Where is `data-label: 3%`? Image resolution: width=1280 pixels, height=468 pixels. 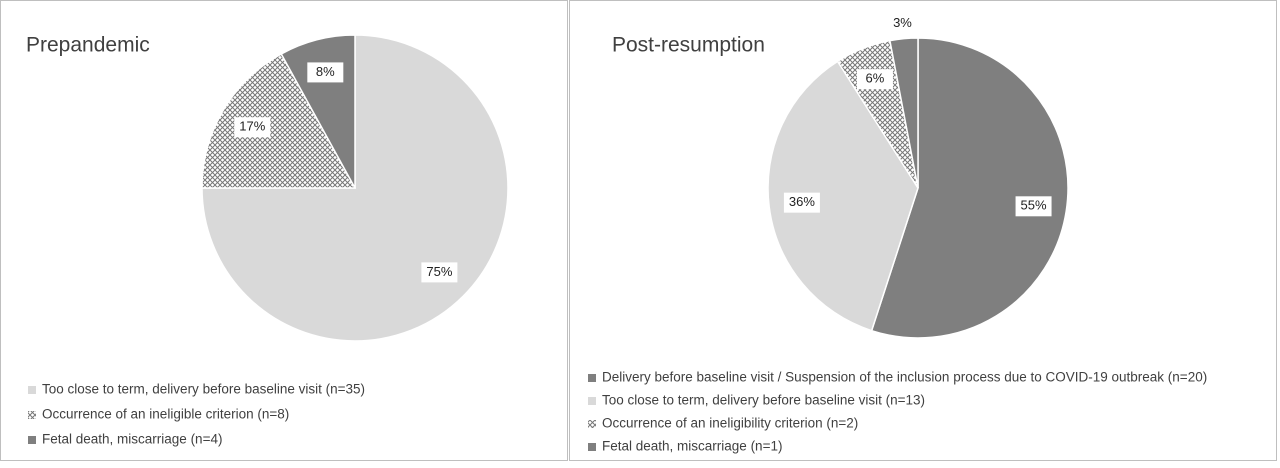 data-label: 3% is located at coordinates (902, 22).